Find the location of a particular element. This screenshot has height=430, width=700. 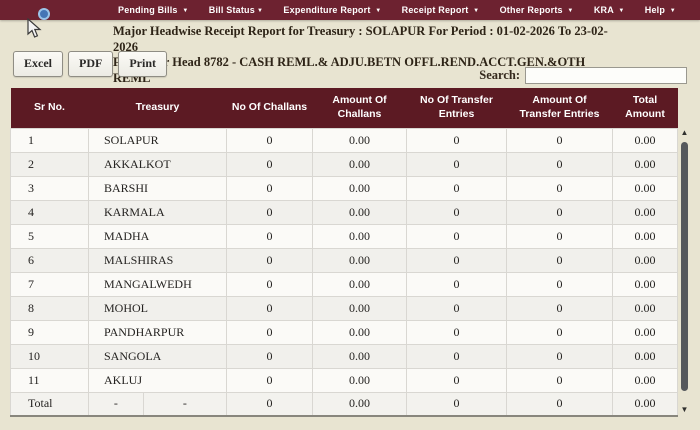

search-area: Search: is located at coordinates (583, 75).